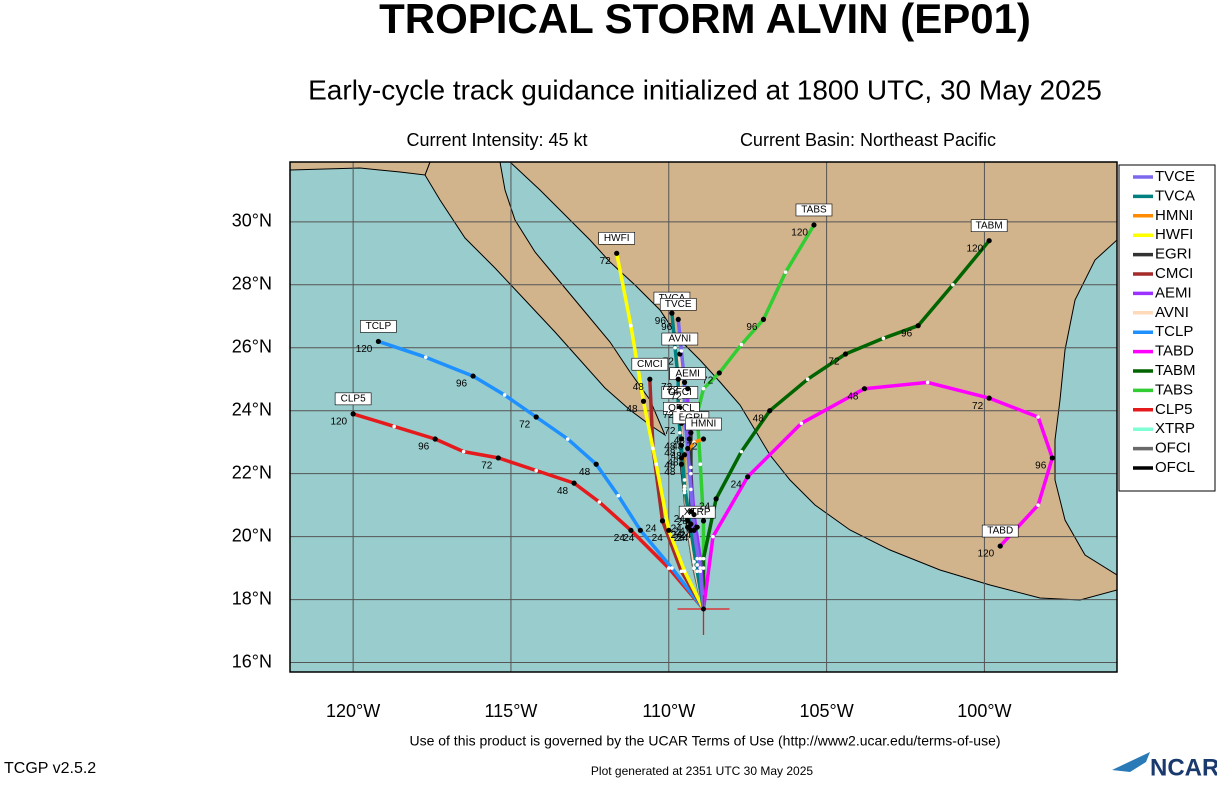  Describe the element at coordinates (687, 373) in the screenshot. I see `track-label: AEMI` at that location.